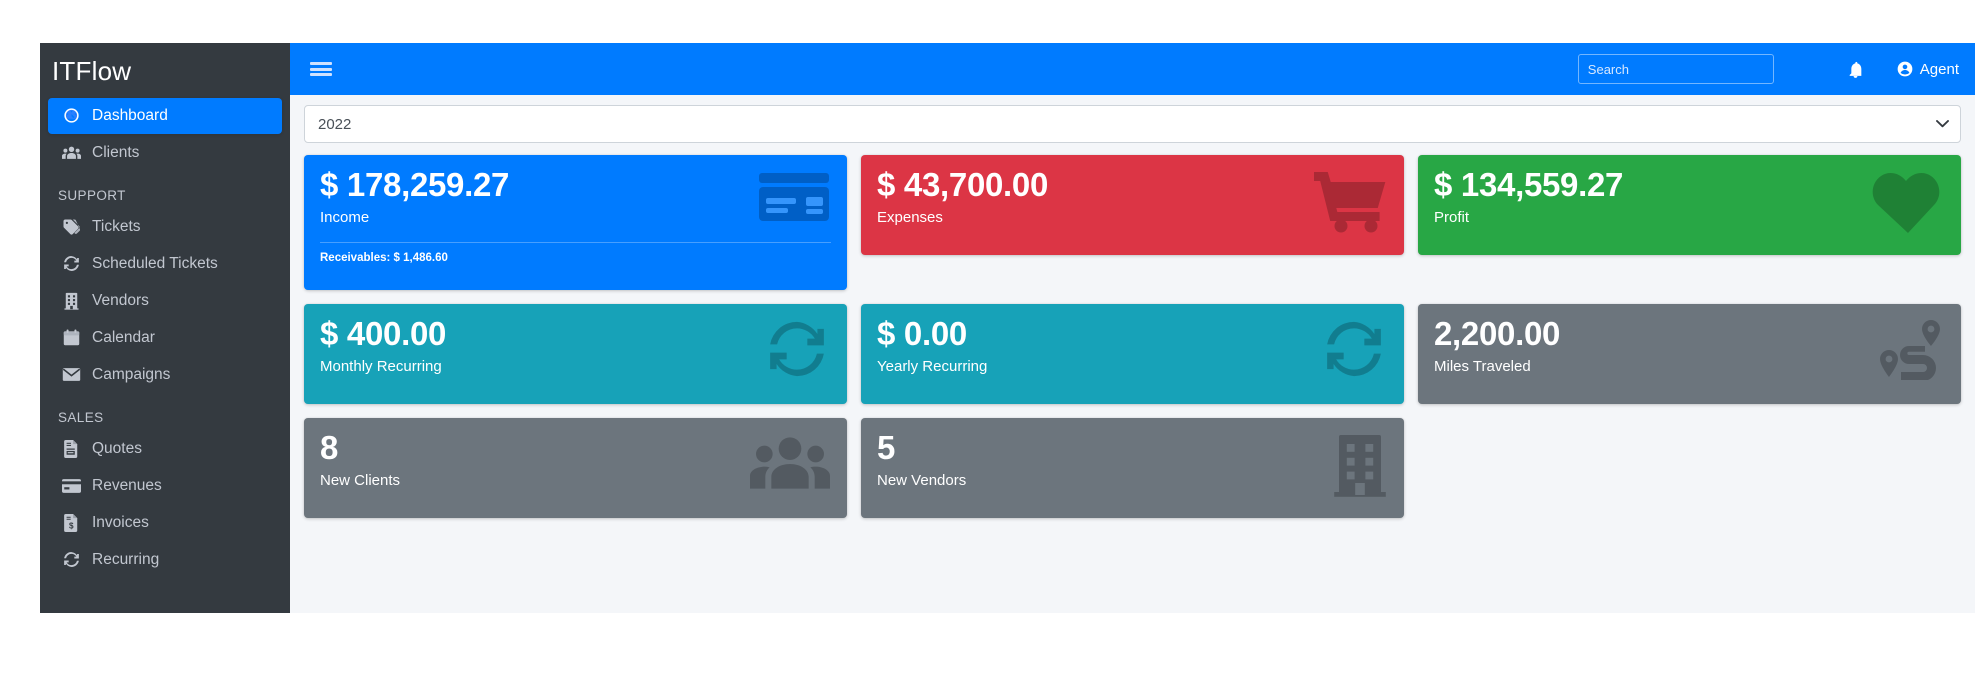 This screenshot has width=1975, height=675. What do you see at coordinates (932, 366) in the screenshot?
I see `stat-card-label: Yearly Recurring` at bounding box center [932, 366].